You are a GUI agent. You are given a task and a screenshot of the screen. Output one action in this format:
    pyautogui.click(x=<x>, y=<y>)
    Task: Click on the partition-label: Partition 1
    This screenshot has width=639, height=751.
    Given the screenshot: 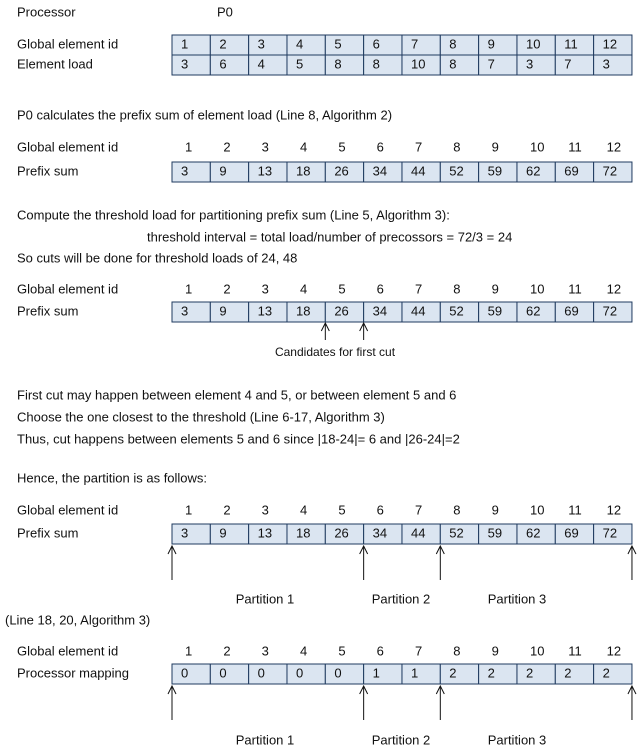 What is the action you would take?
    pyautogui.click(x=265, y=739)
    